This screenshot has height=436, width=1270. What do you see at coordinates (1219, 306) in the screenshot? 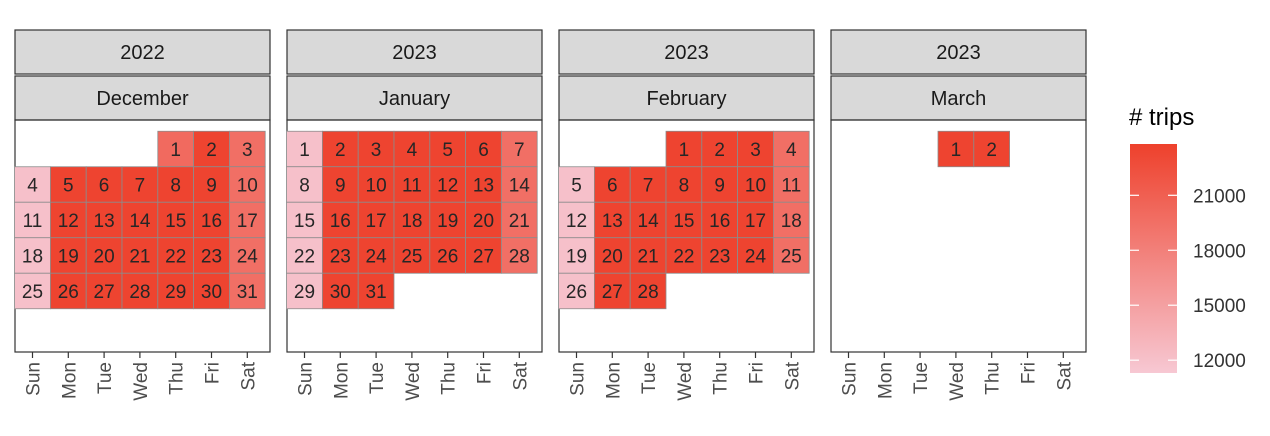
I see `legend-tick-label: 15000` at bounding box center [1219, 306].